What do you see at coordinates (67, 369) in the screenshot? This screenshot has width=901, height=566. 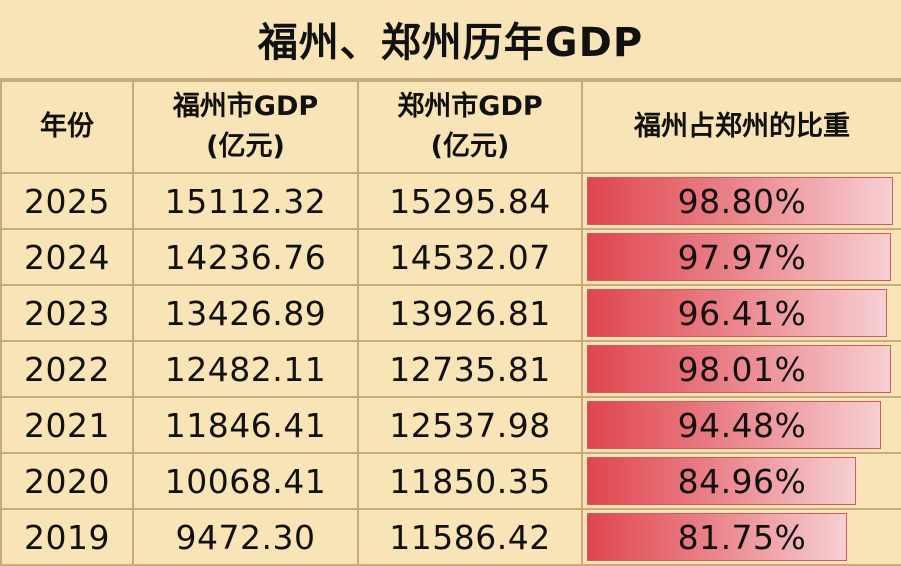 I see `cell-year: 2022` at bounding box center [67, 369].